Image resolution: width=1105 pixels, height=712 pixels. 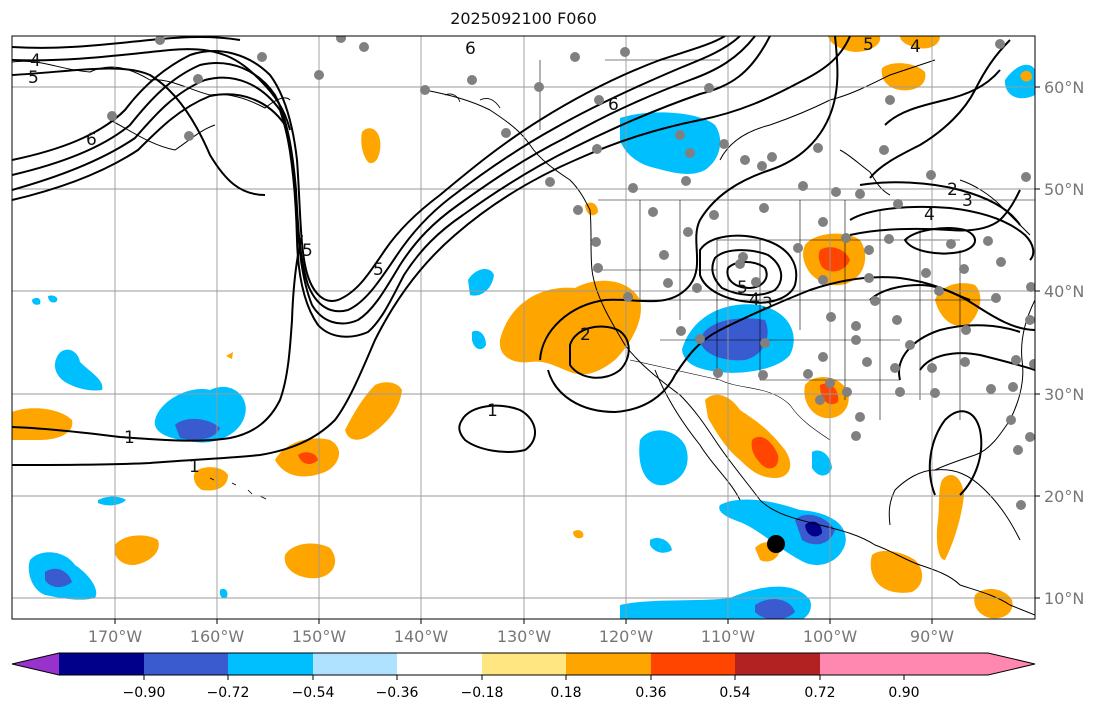 What do you see at coordinates (115, 636) in the screenshot?
I see `lon-label: 170°W` at bounding box center [115, 636].